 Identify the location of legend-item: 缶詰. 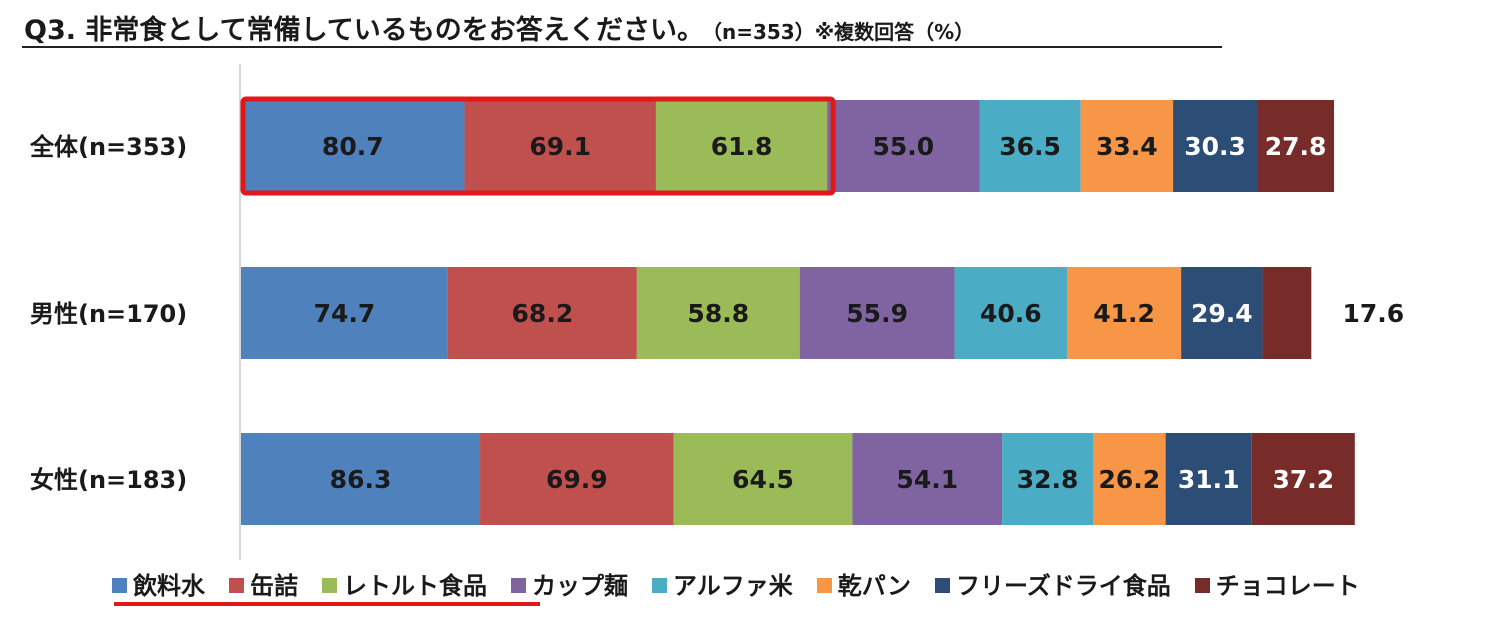
(263, 583).